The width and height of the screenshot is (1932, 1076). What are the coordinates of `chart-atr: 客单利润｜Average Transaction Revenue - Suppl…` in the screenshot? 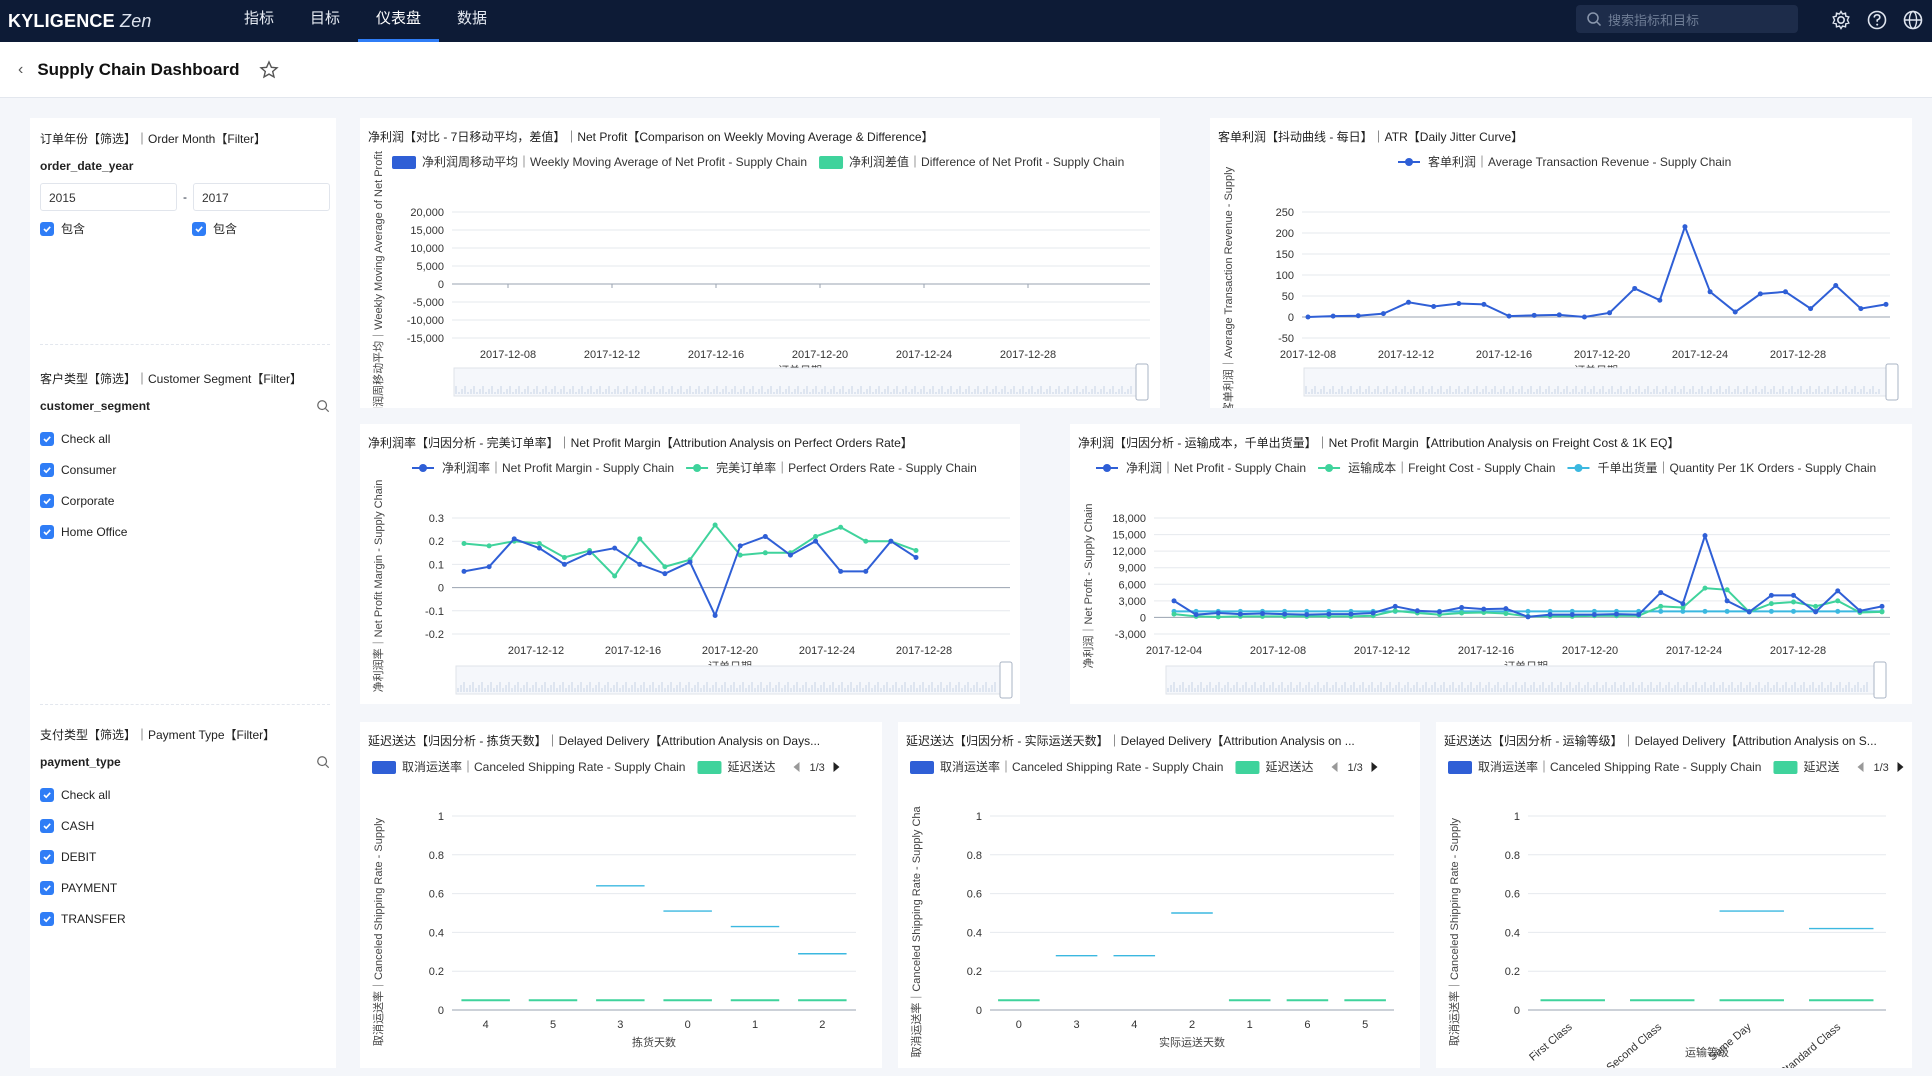 It's located at (1561, 265).